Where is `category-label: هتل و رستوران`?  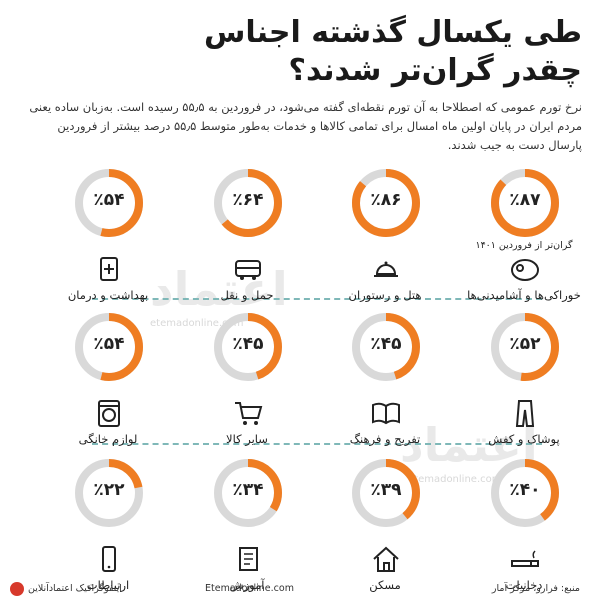 category-label: هتل و رستوران is located at coordinates (385, 295).